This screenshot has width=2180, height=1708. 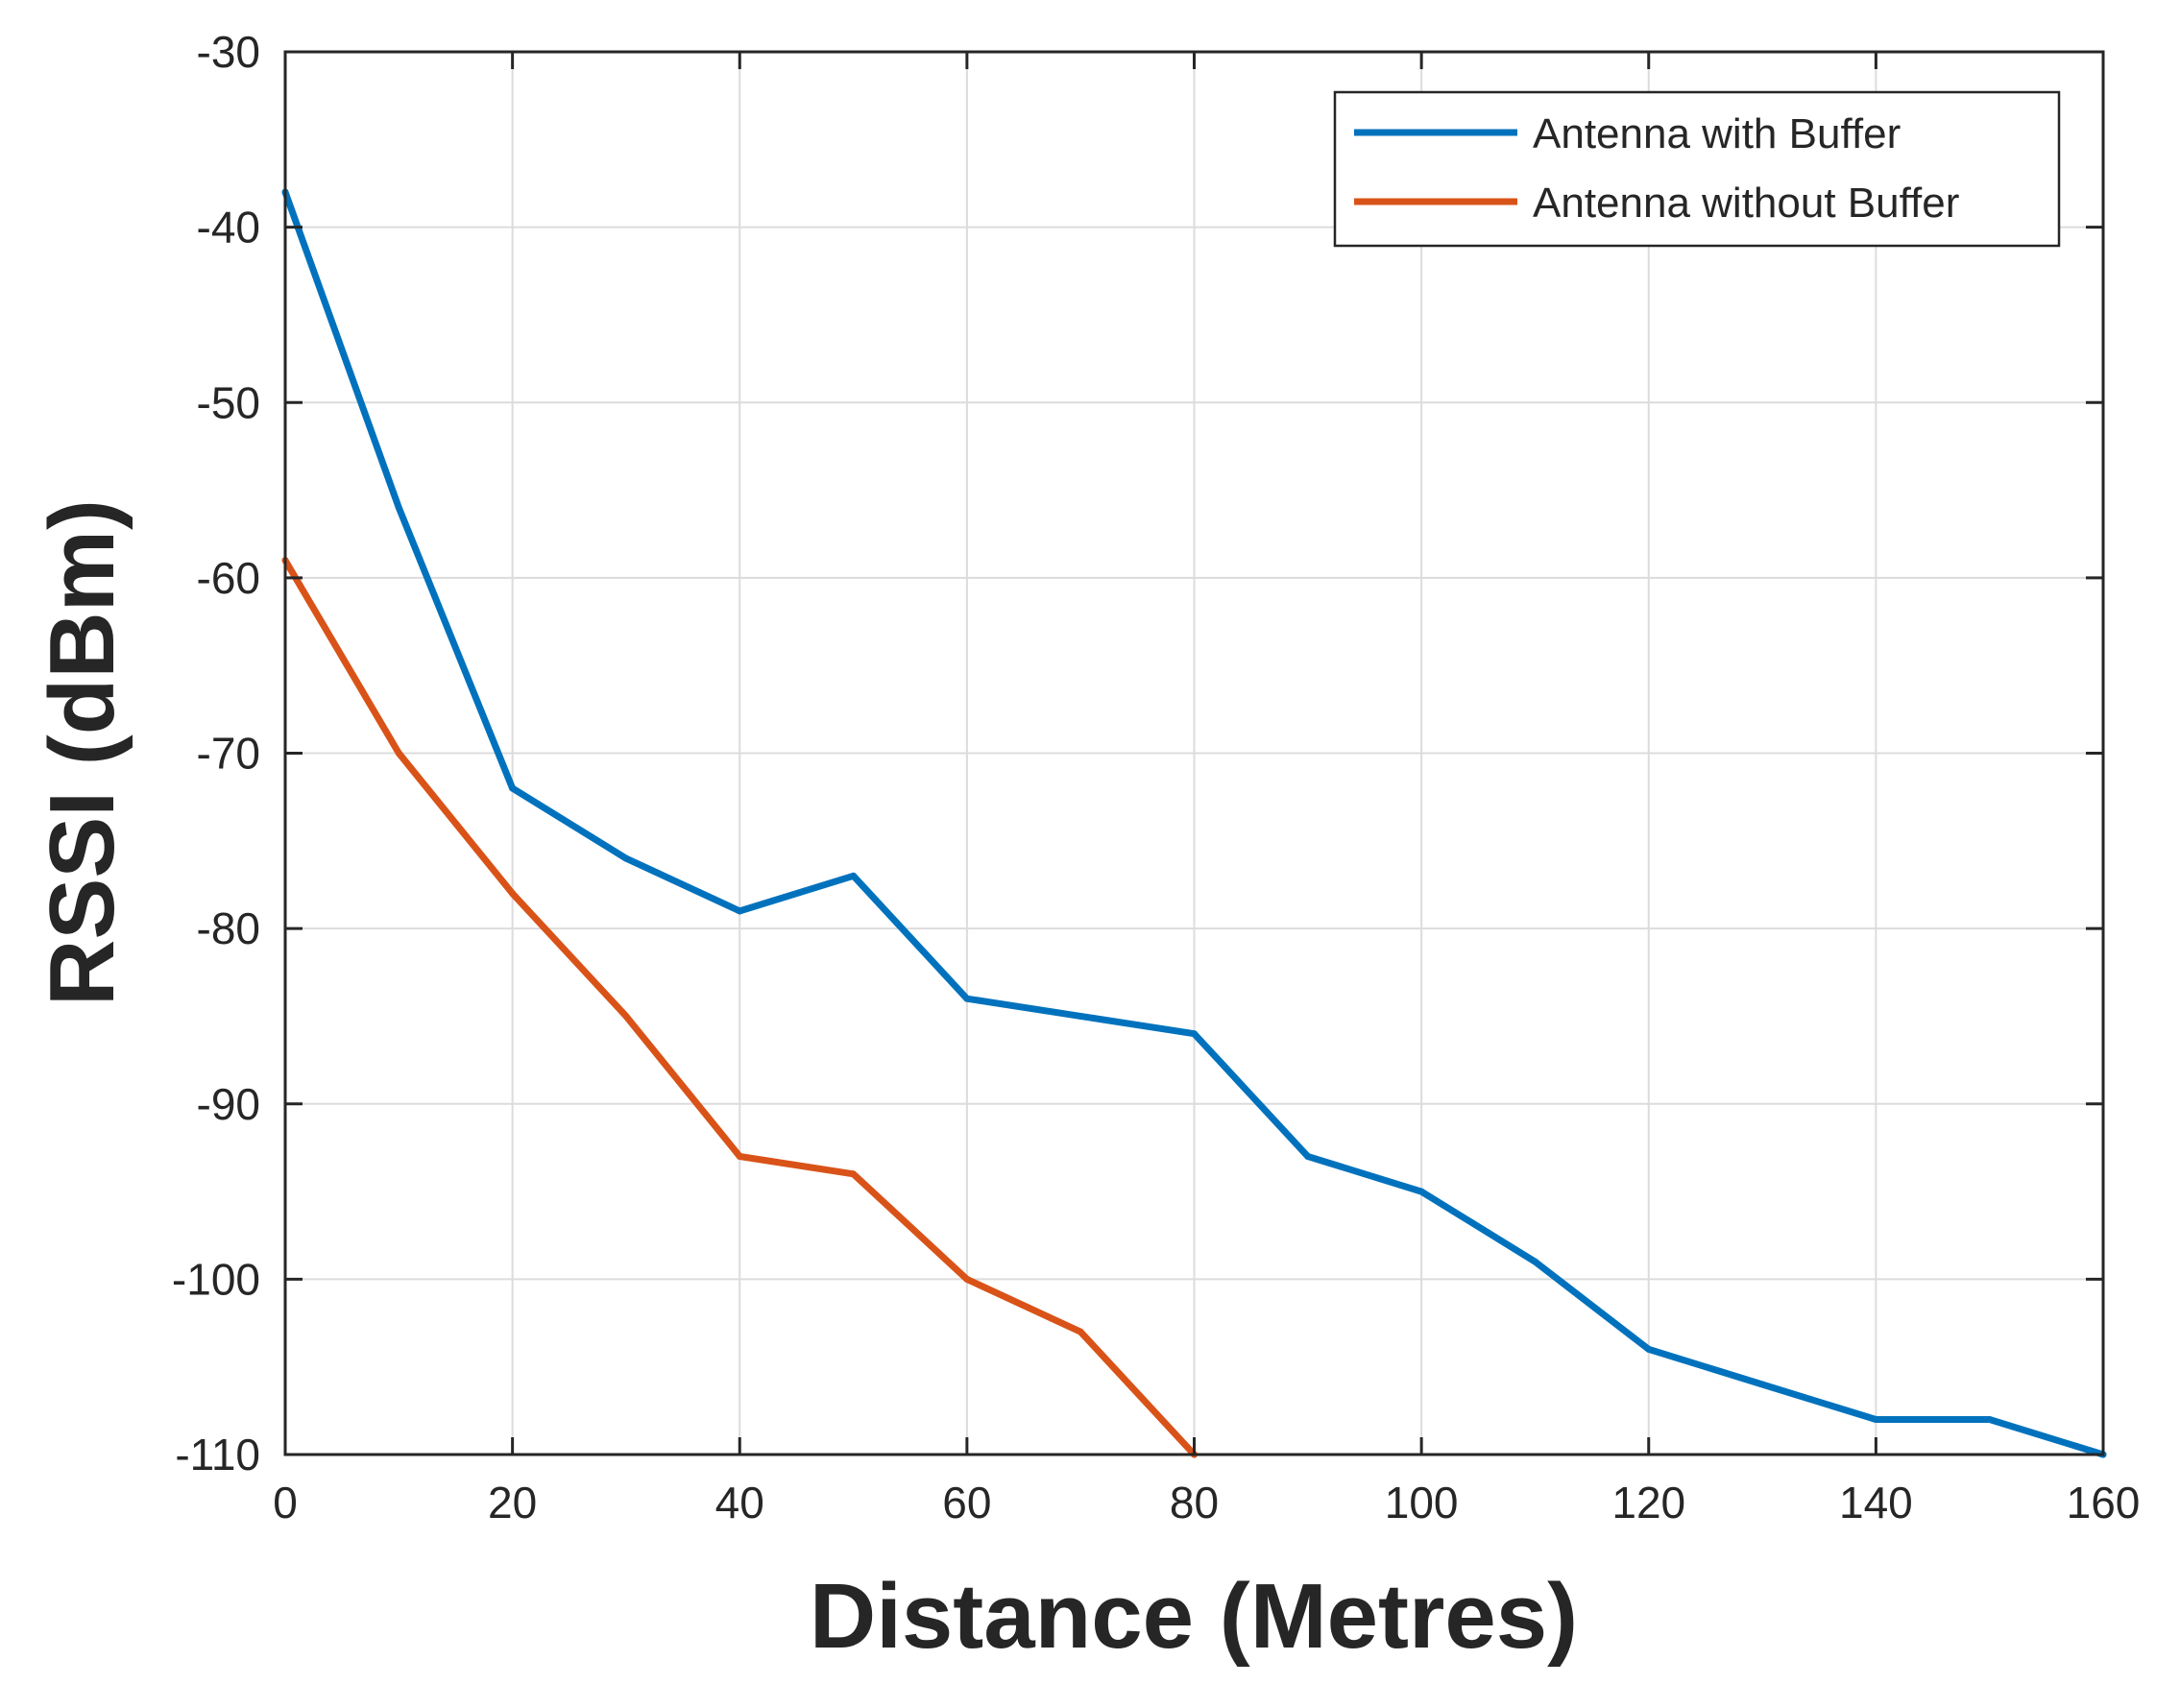 I want to click on legend-box, so click(x=1697, y=169).